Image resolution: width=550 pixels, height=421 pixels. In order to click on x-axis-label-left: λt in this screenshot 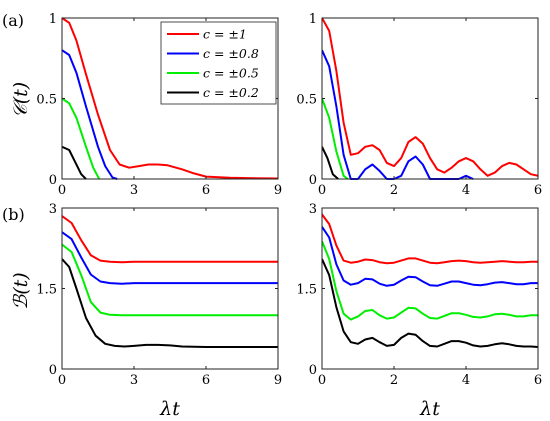, I will do `click(169, 409)`.